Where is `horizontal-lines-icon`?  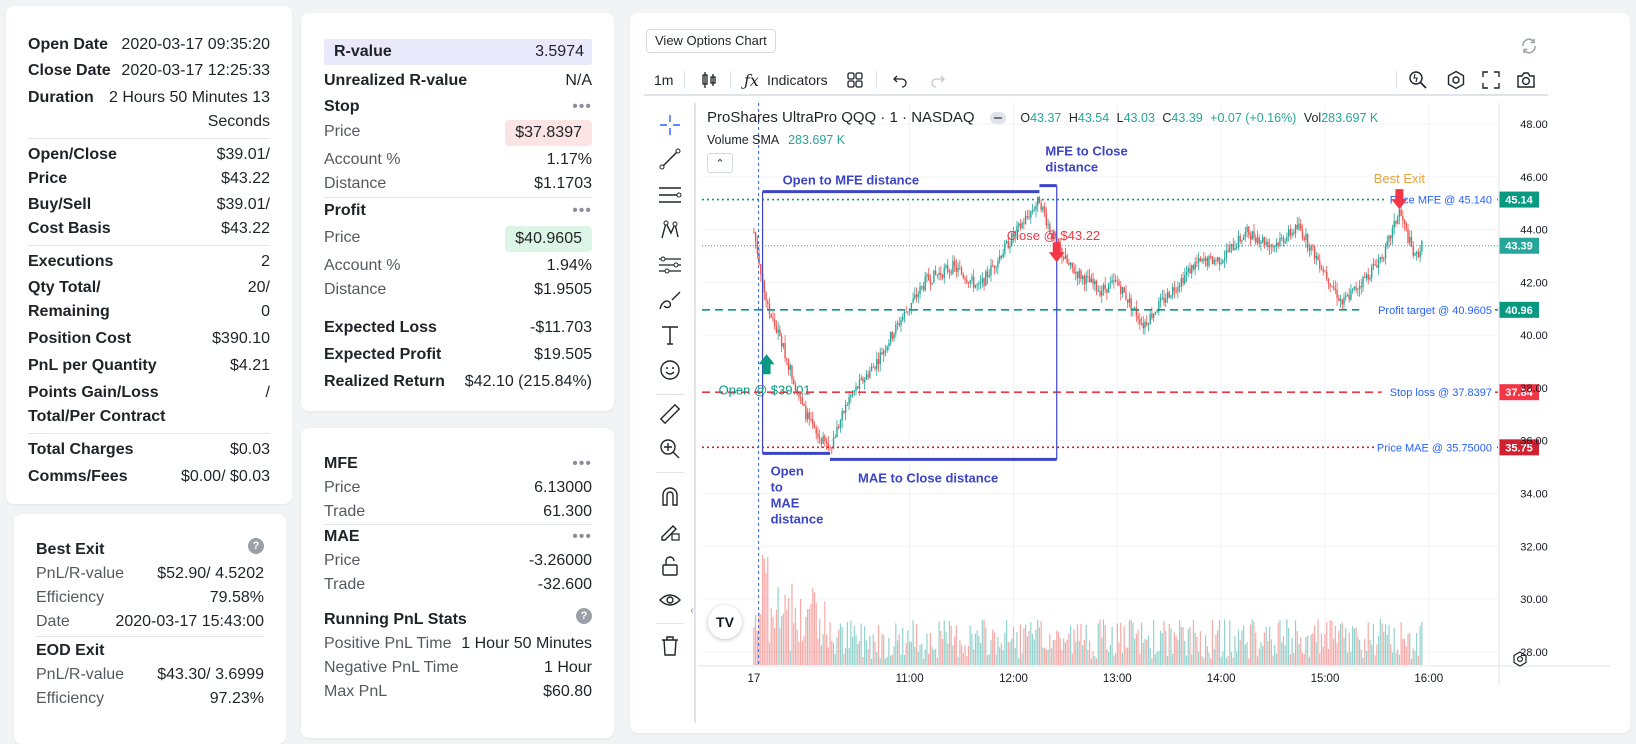 horizontal-lines-icon is located at coordinates (670, 195).